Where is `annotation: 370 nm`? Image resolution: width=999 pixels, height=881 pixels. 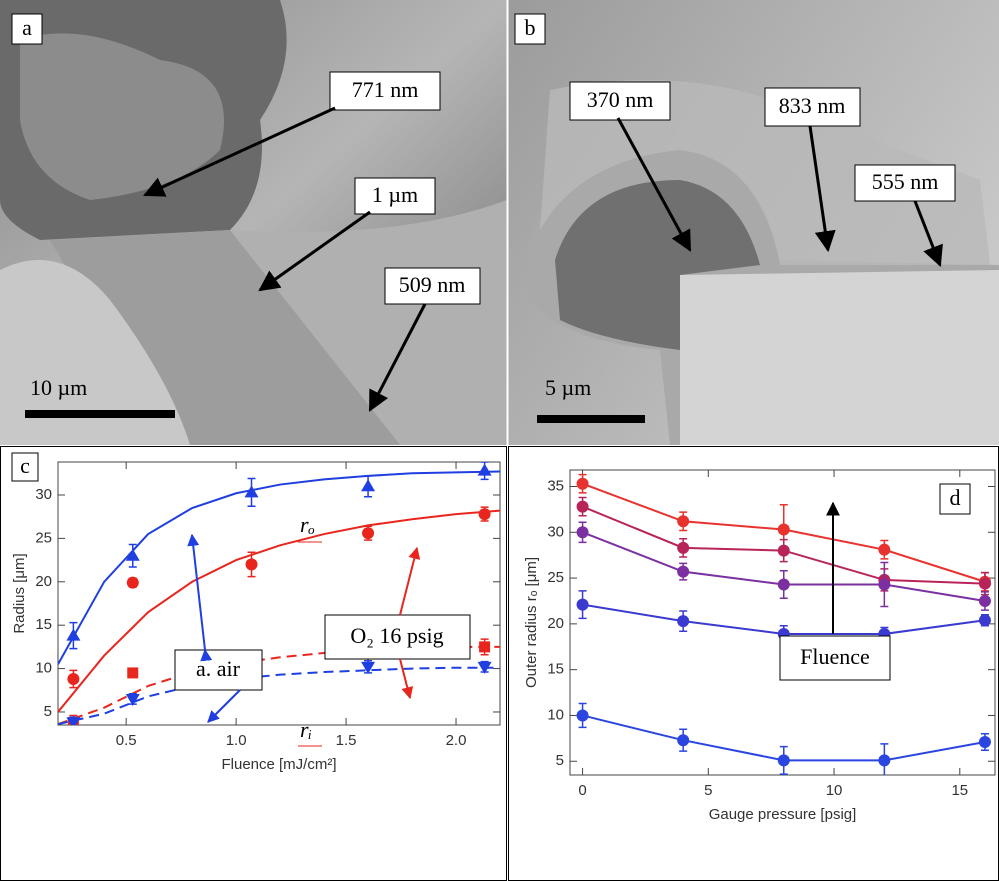 annotation: 370 nm is located at coordinates (620, 99).